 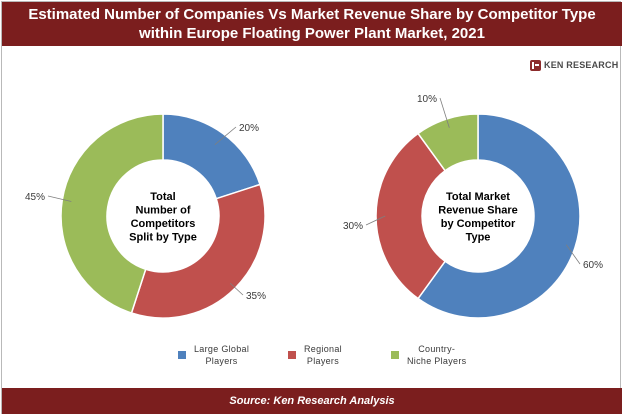 I want to click on data-label-country-niche: 45%, so click(x=35, y=197).